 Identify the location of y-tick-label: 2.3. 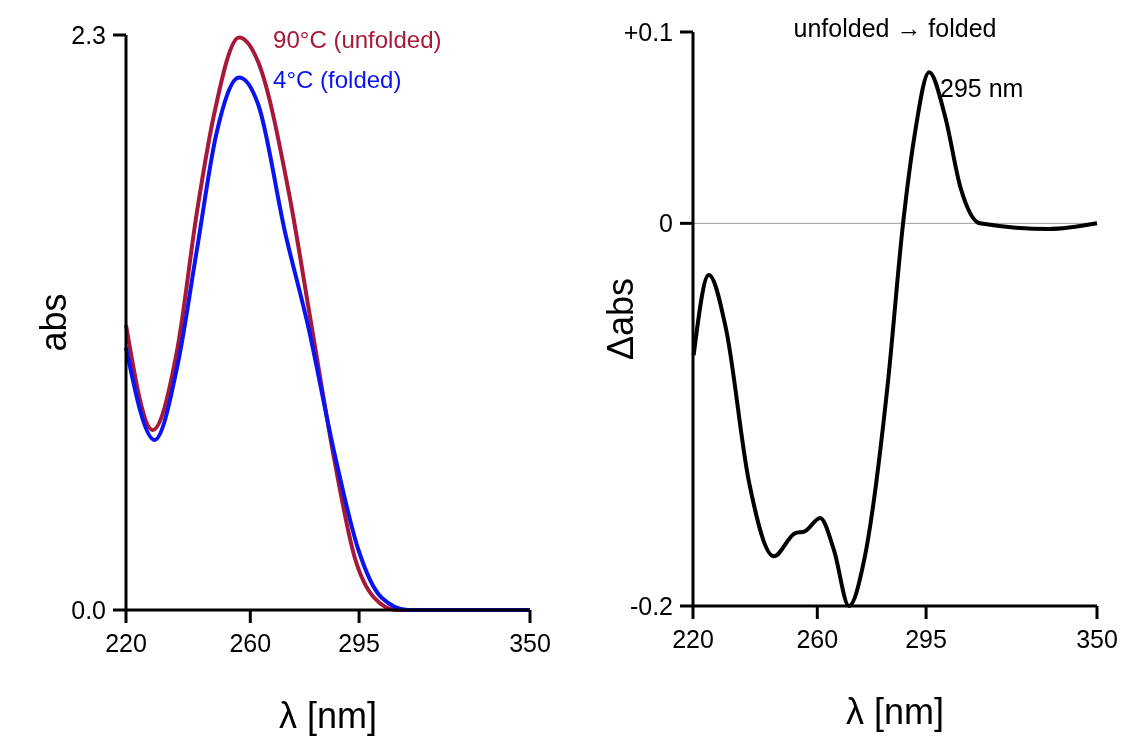
(88, 35).